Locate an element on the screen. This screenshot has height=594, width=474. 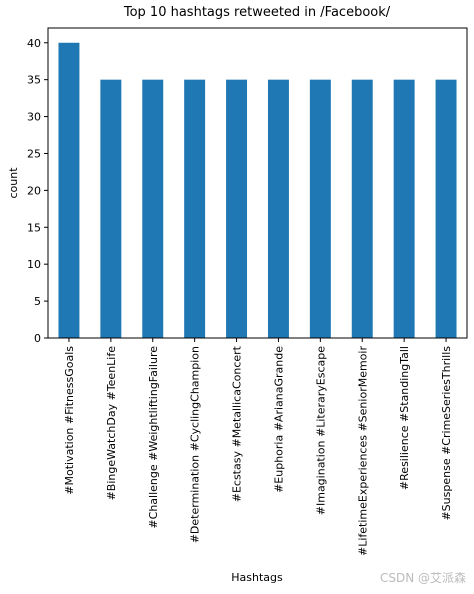
y-tick-label: 0 is located at coordinates (37, 338).